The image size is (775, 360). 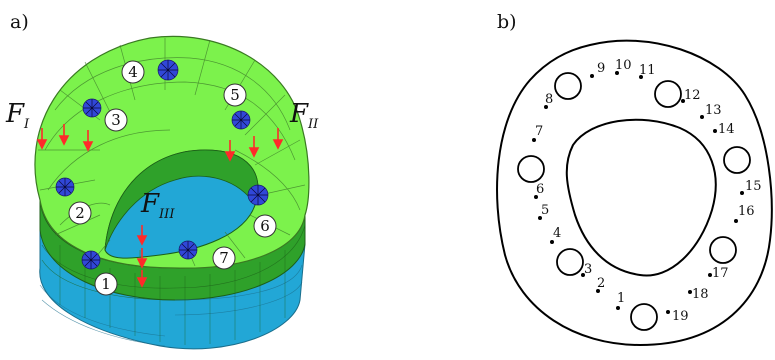 I want to click on svg-text: 3, so click(x=116, y=120).